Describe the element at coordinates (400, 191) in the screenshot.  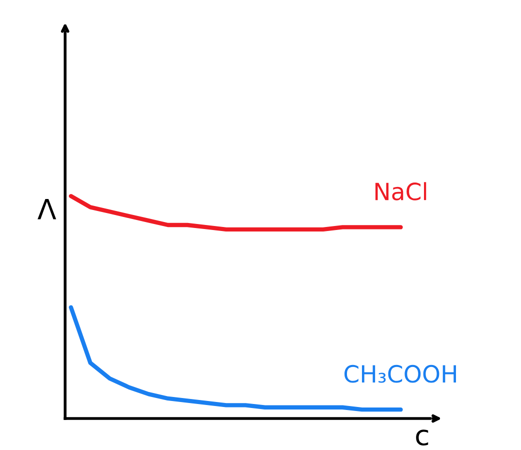
I see `series-label: NaCl` at that location.